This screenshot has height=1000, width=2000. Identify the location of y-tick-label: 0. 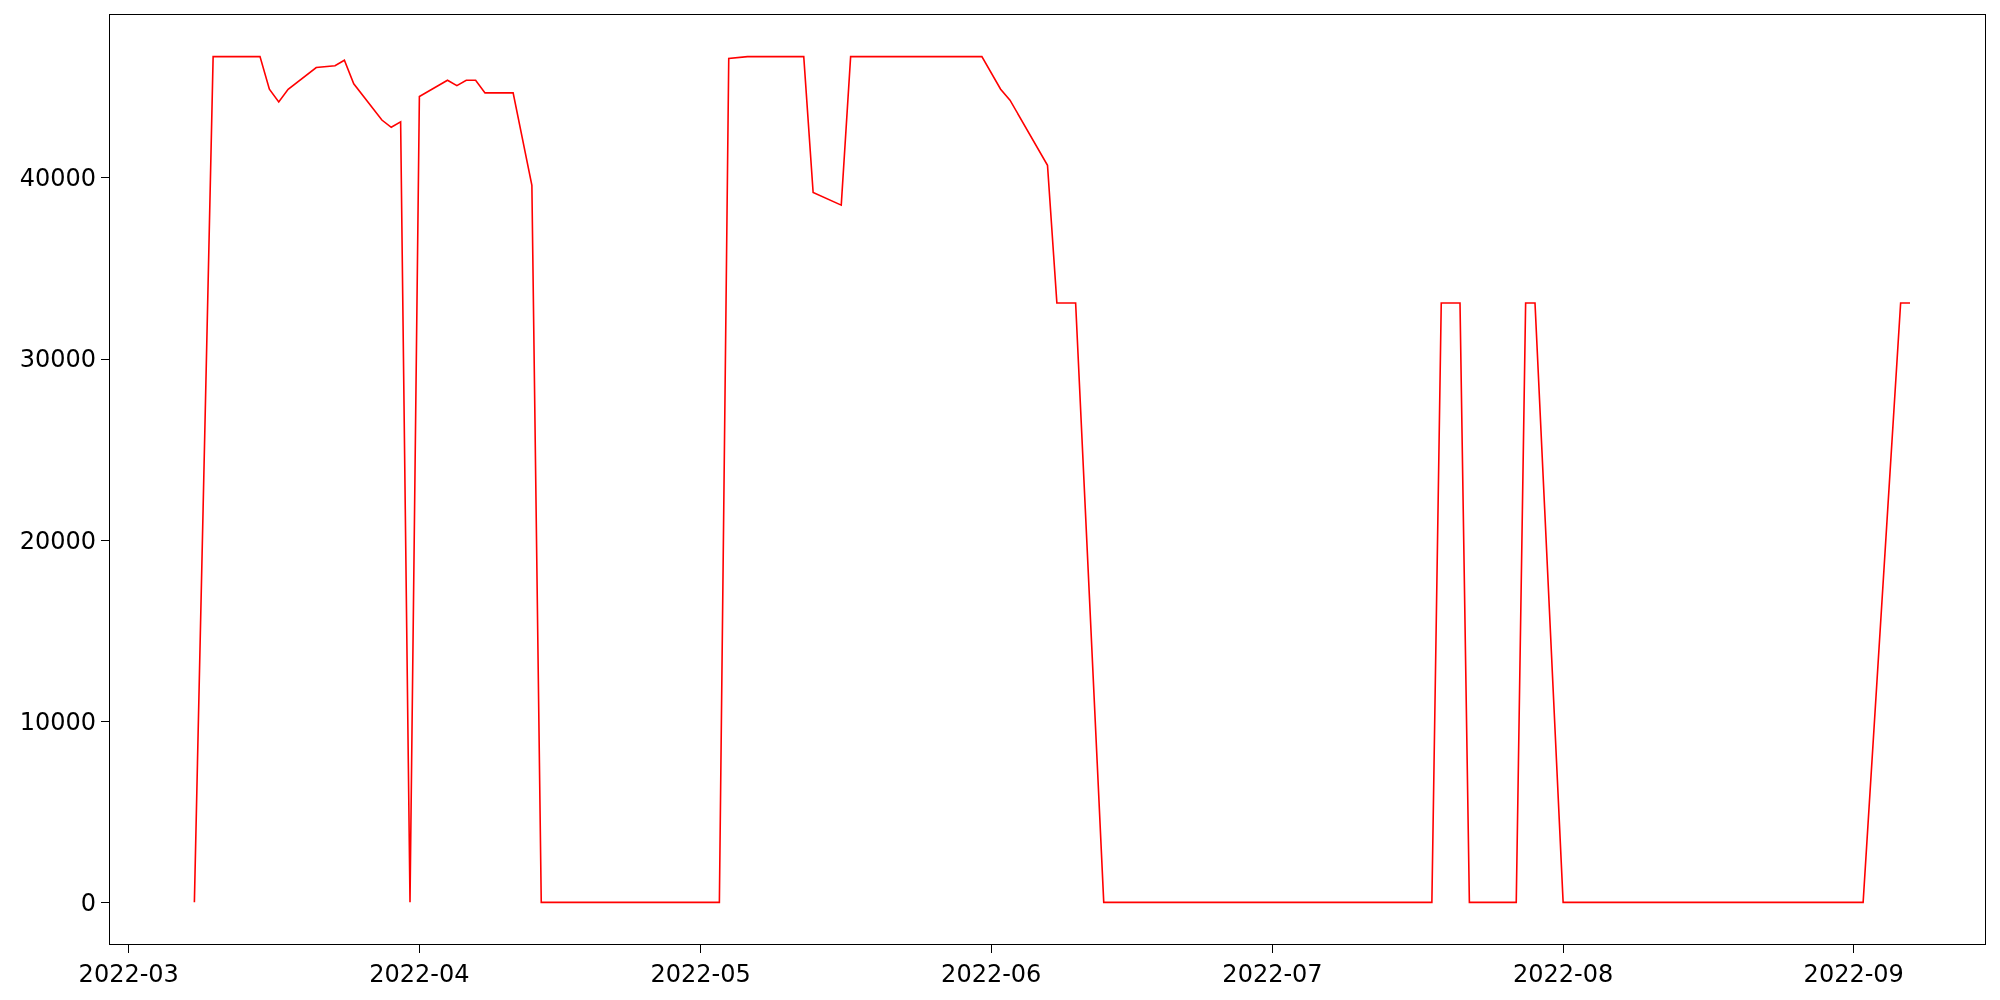
(88, 902).